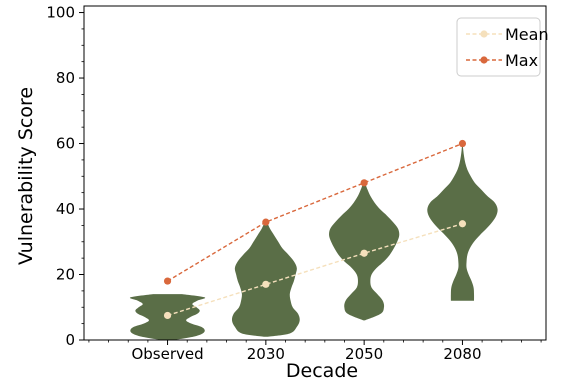  Describe the element at coordinates (462, 143) in the screenshot. I see `max-point-2080` at that location.